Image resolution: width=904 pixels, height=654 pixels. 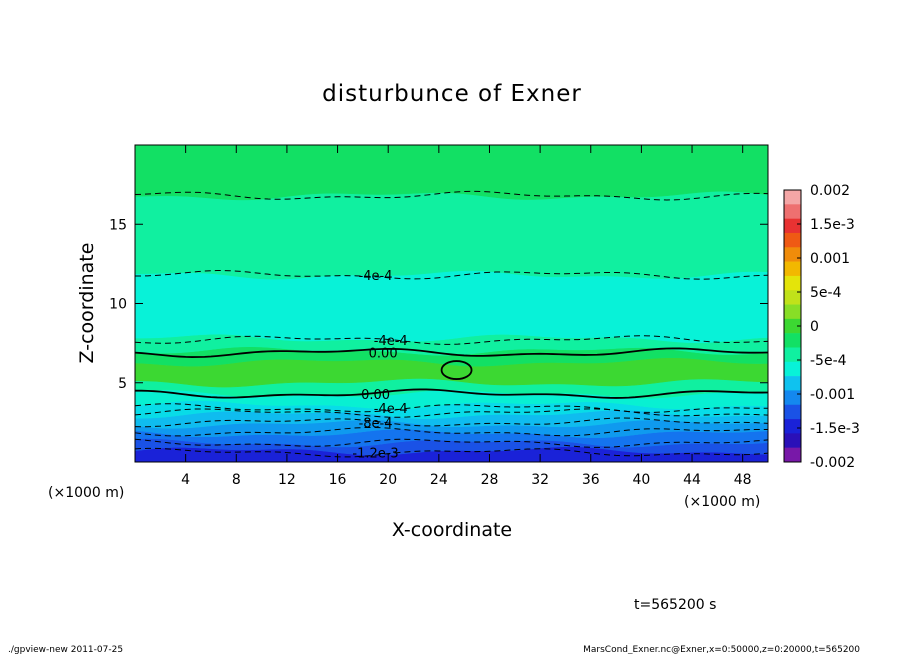 What do you see at coordinates (722, 502) in the screenshot?
I see `x-unit-right: (×1000 m)` at bounding box center [722, 502].